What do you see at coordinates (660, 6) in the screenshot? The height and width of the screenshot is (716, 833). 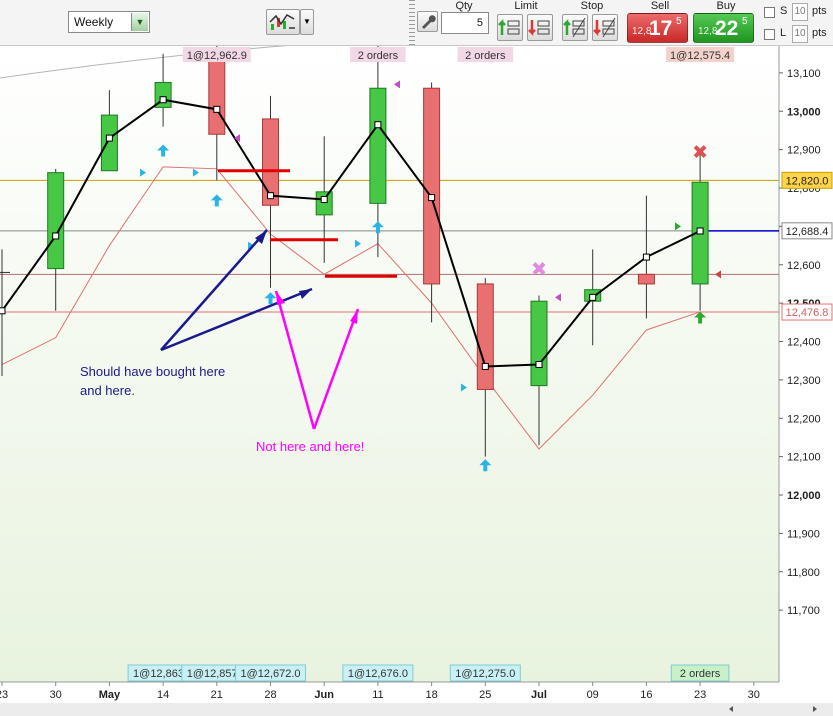 I see `sell-label: Sell` at bounding box center [660, 6].